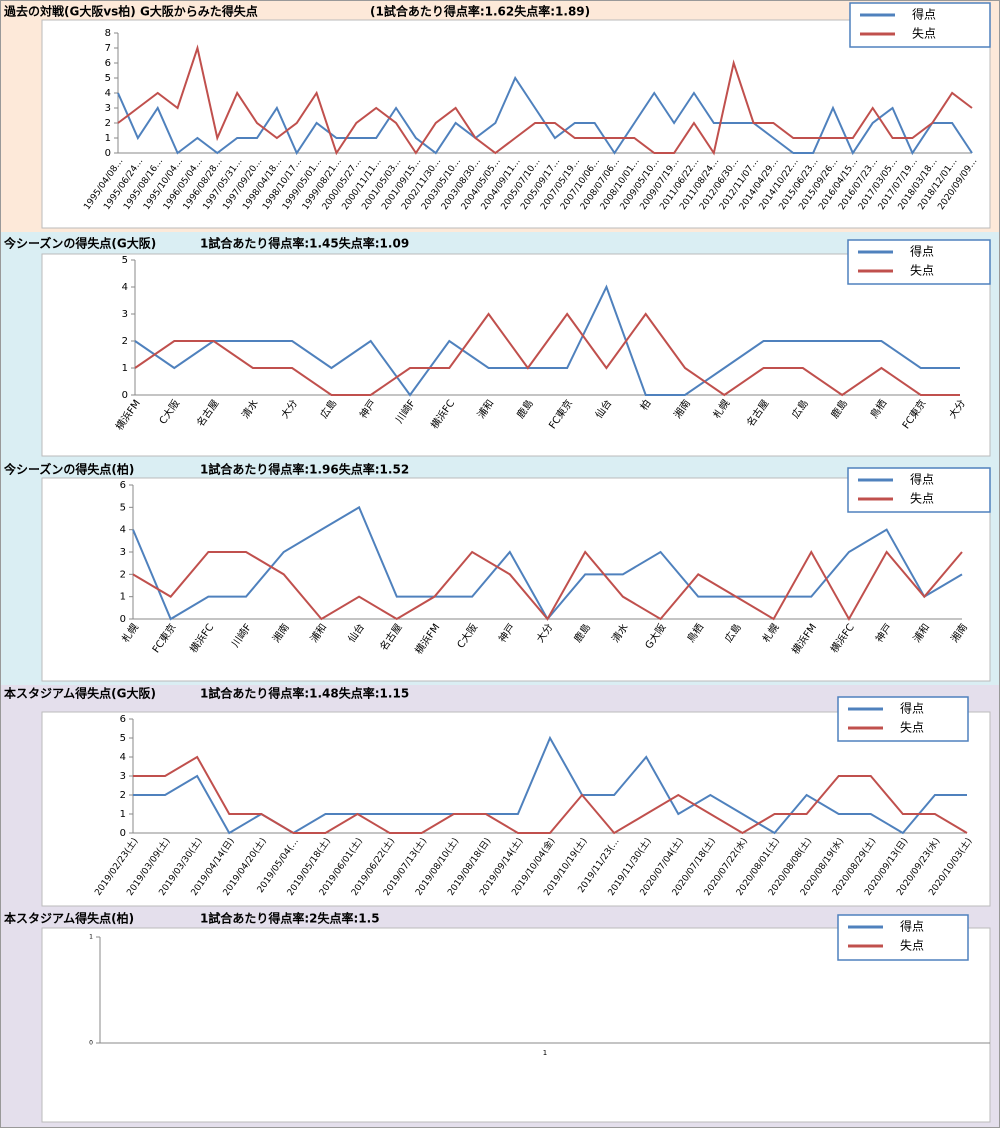 The height and width of the screenshot is (1128, 1000). Describe the element at coordinates (108, 48) in the screenshot. I see `y-tick-label: 7` at that location.